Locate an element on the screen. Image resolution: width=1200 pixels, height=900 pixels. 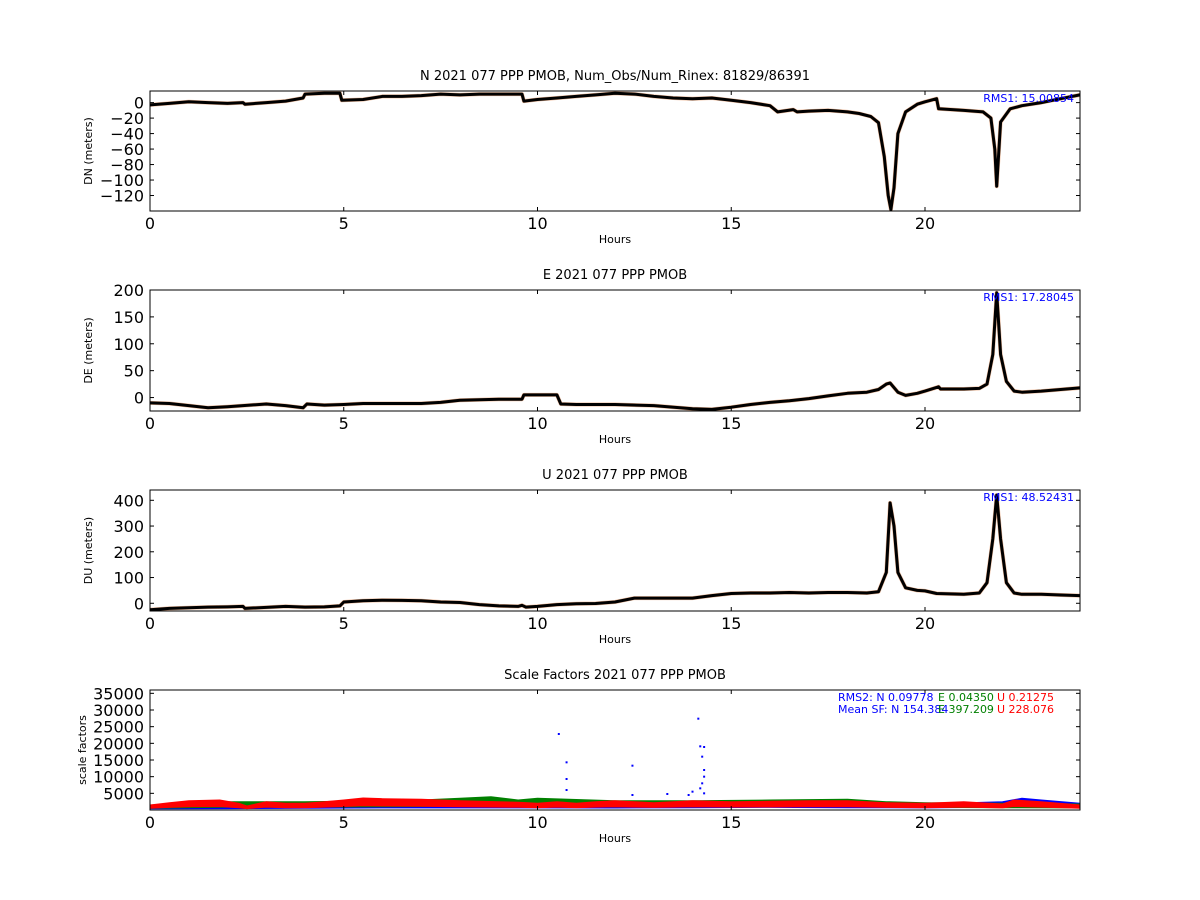
chart-title: E 2021 077 PPP PMOB is located at coordinates (615, 275).